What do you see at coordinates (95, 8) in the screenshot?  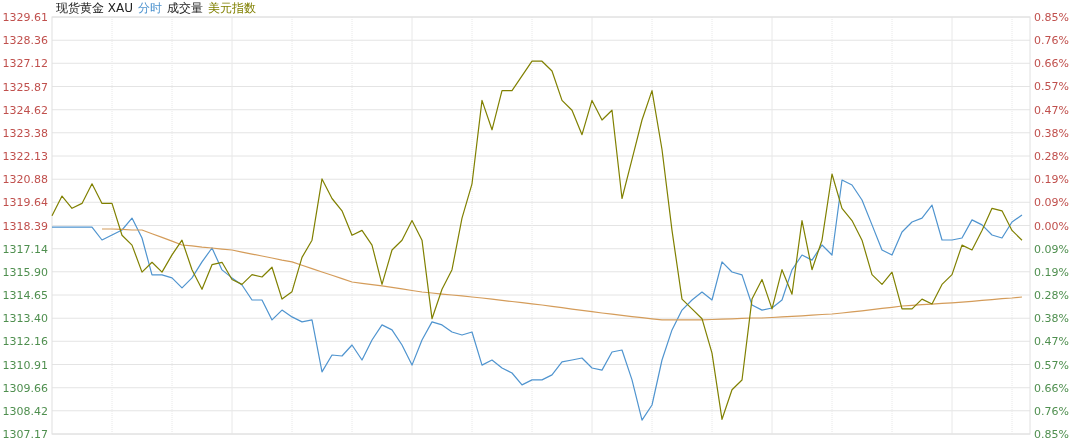 I see `chart-title: 现货黄金 XAU` at bounding box center [95, 8].